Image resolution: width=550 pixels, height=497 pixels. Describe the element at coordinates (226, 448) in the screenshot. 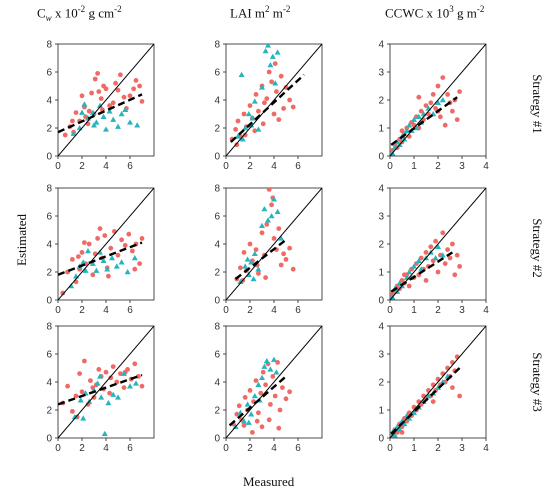

I see `x-tick-label: 0` at that location.